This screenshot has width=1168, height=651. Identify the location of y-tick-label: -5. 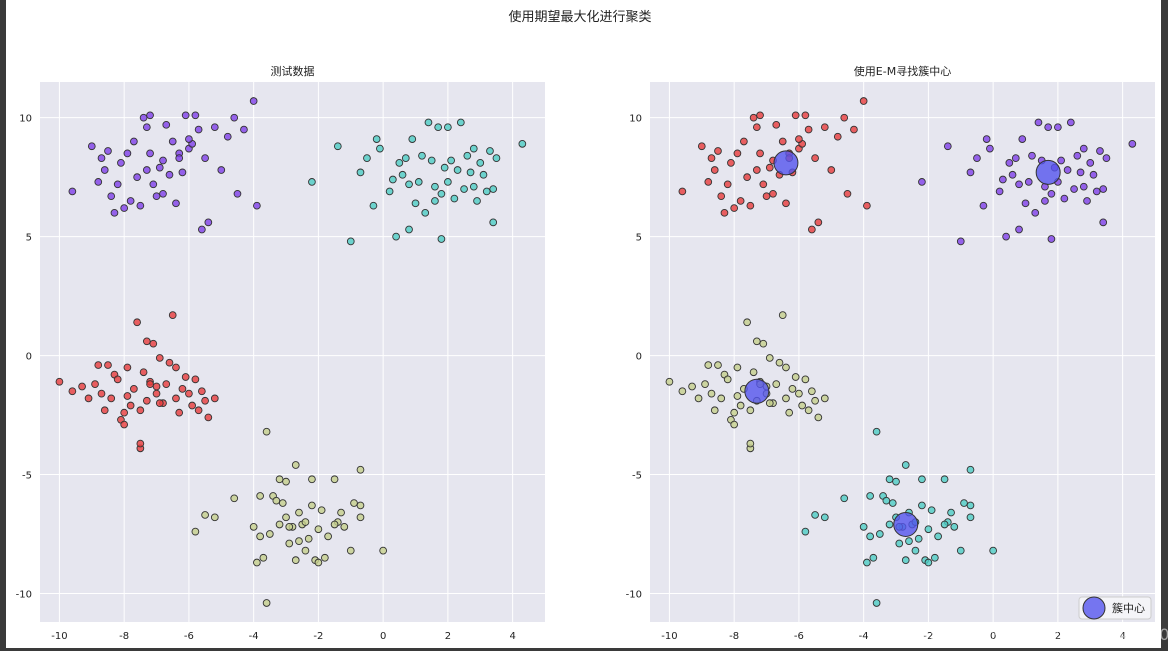
(637, 476).